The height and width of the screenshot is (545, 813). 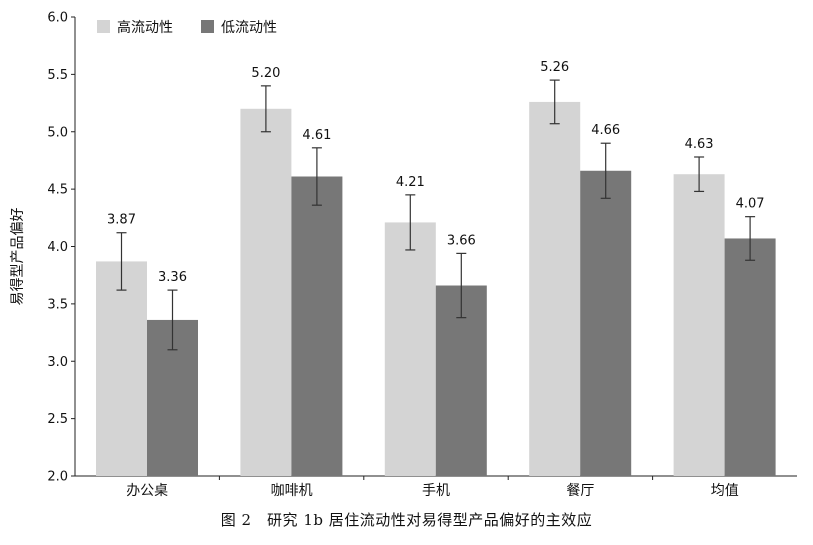 What do you see at coordinates (57, 362) in the screenshot?
I see `y-tick-label: 3.0` at bounding box center [57, 362].